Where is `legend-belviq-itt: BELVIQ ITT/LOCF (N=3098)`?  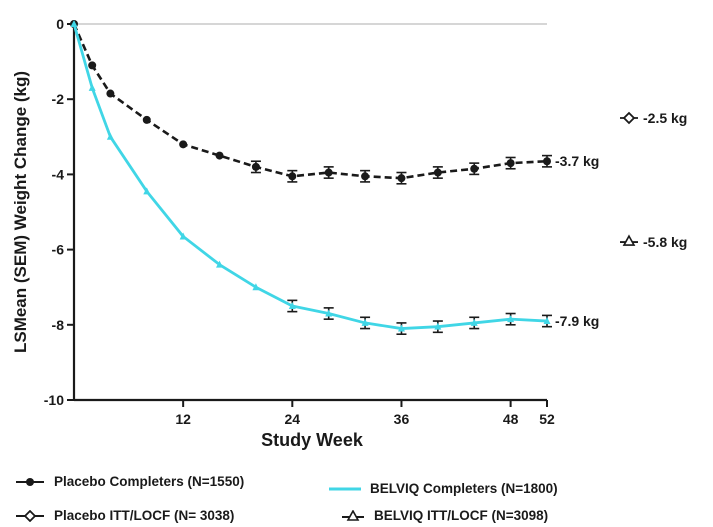 legend-belviq-itt: BELVIQ ITT/LOCF (N=3098) is located at coordinates (444, 515).